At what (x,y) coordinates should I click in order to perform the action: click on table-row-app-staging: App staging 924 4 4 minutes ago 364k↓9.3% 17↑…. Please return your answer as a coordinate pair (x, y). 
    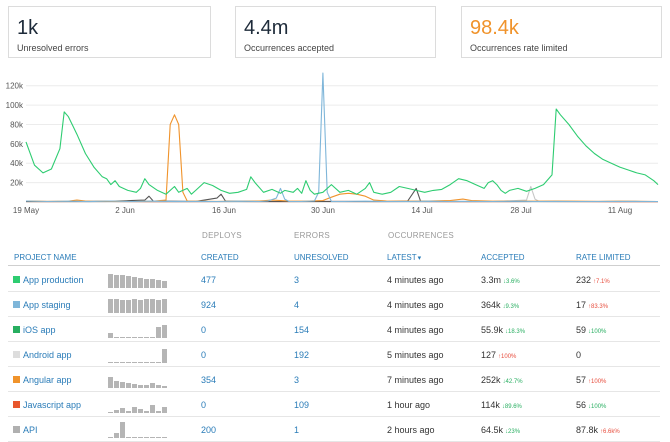
    Looking at the image, I should click on (334, 304).